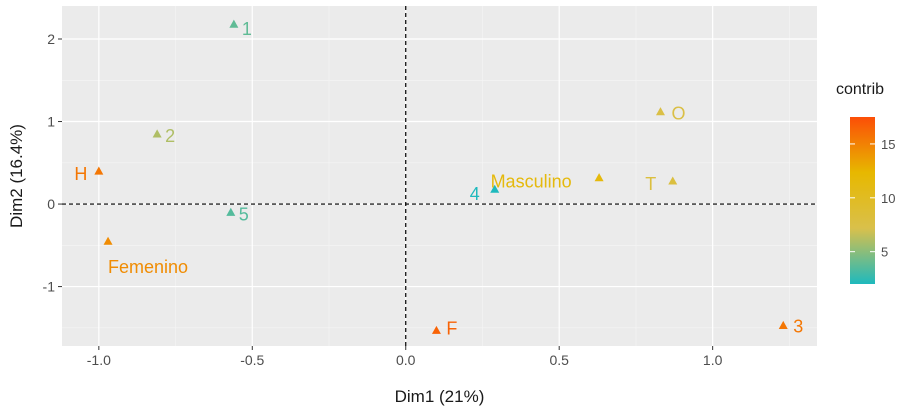 This screenshot has width=913, height=410. I want to click on legend-ticks: 5 10 15, so click(872, 198).